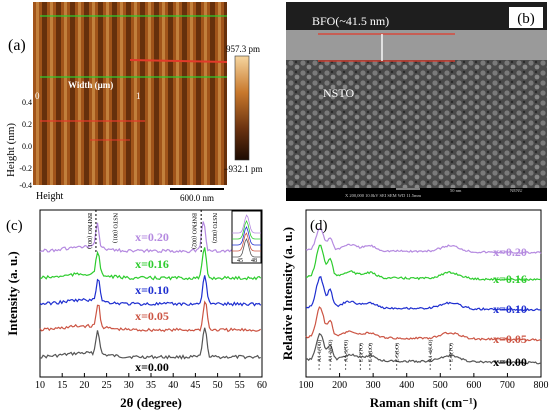 The width and height of the screenshot is (550, 416). What do you see at coordinates (424, 402) in the screenshot?
I see `raman-xlabel: Raman shift (cm⁻¹)` at bounding box center [424, 402].